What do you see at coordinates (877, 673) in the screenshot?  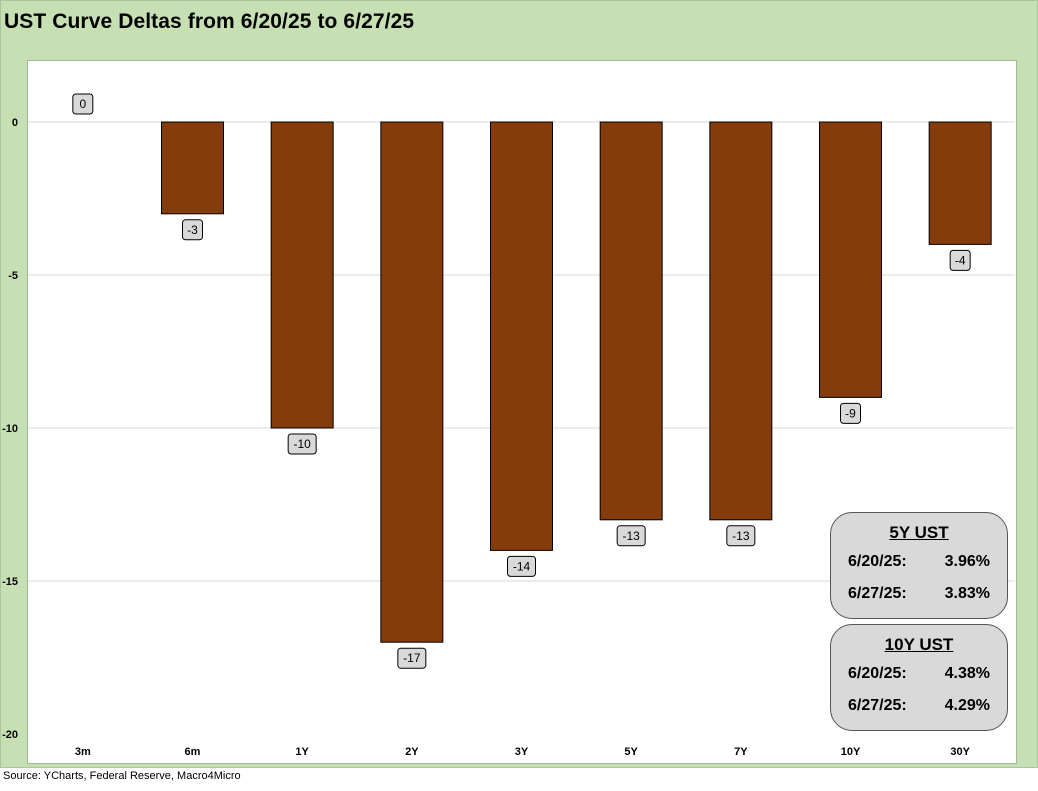 I see `ten-year-date-1: 6/20/25:` at bounding box center [877, 673].